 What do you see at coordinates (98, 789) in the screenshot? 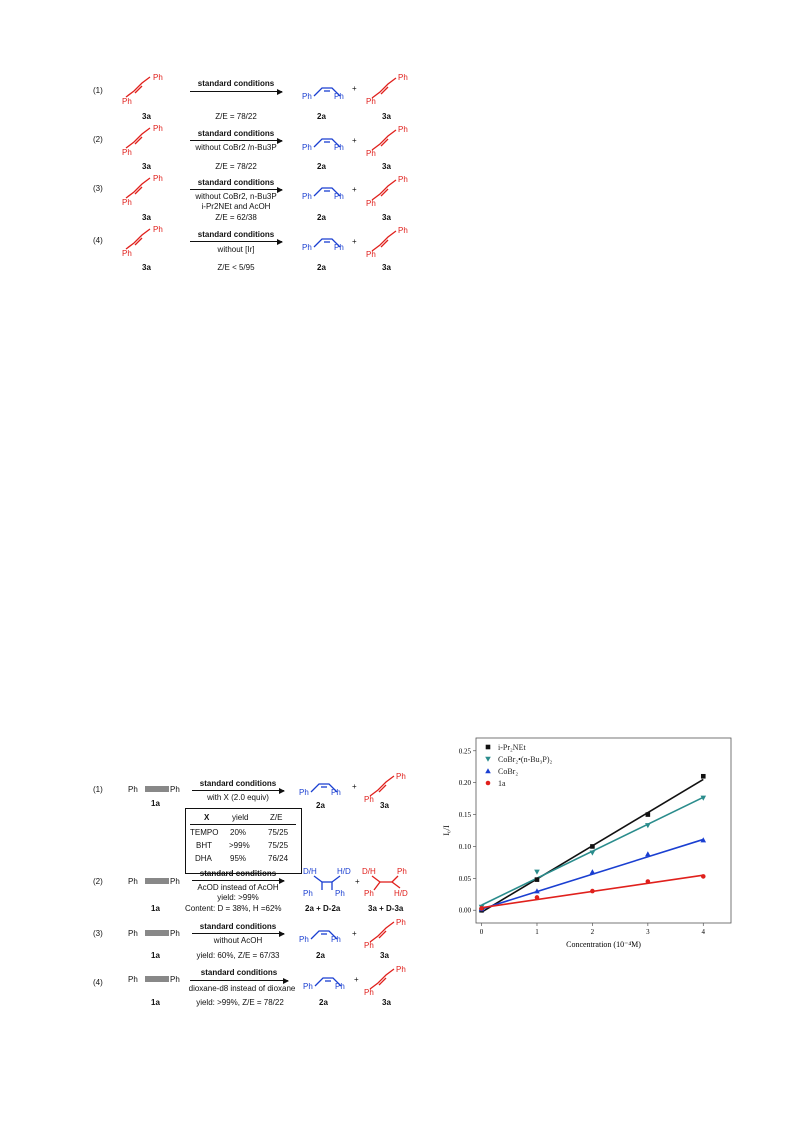
I see `row-number: (1)` at bounding box center [98, 789].